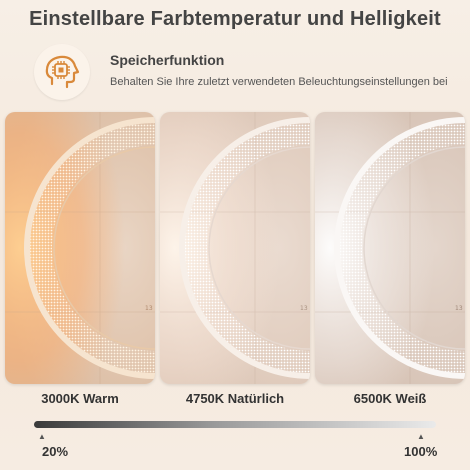  I want to click on brightness-gradient-bar, so click(235, 424).